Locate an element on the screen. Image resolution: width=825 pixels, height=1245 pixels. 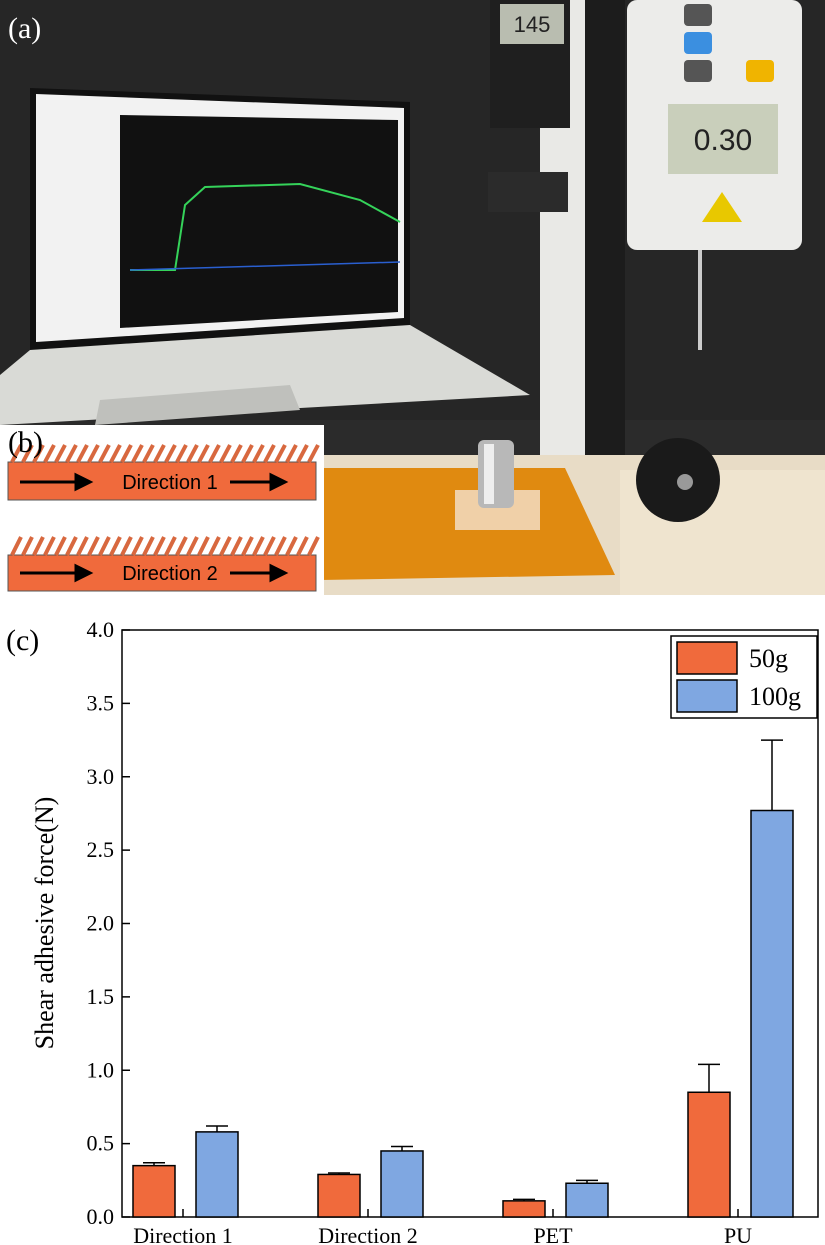
readout: 0.30 is located at coordinates (723, 140).